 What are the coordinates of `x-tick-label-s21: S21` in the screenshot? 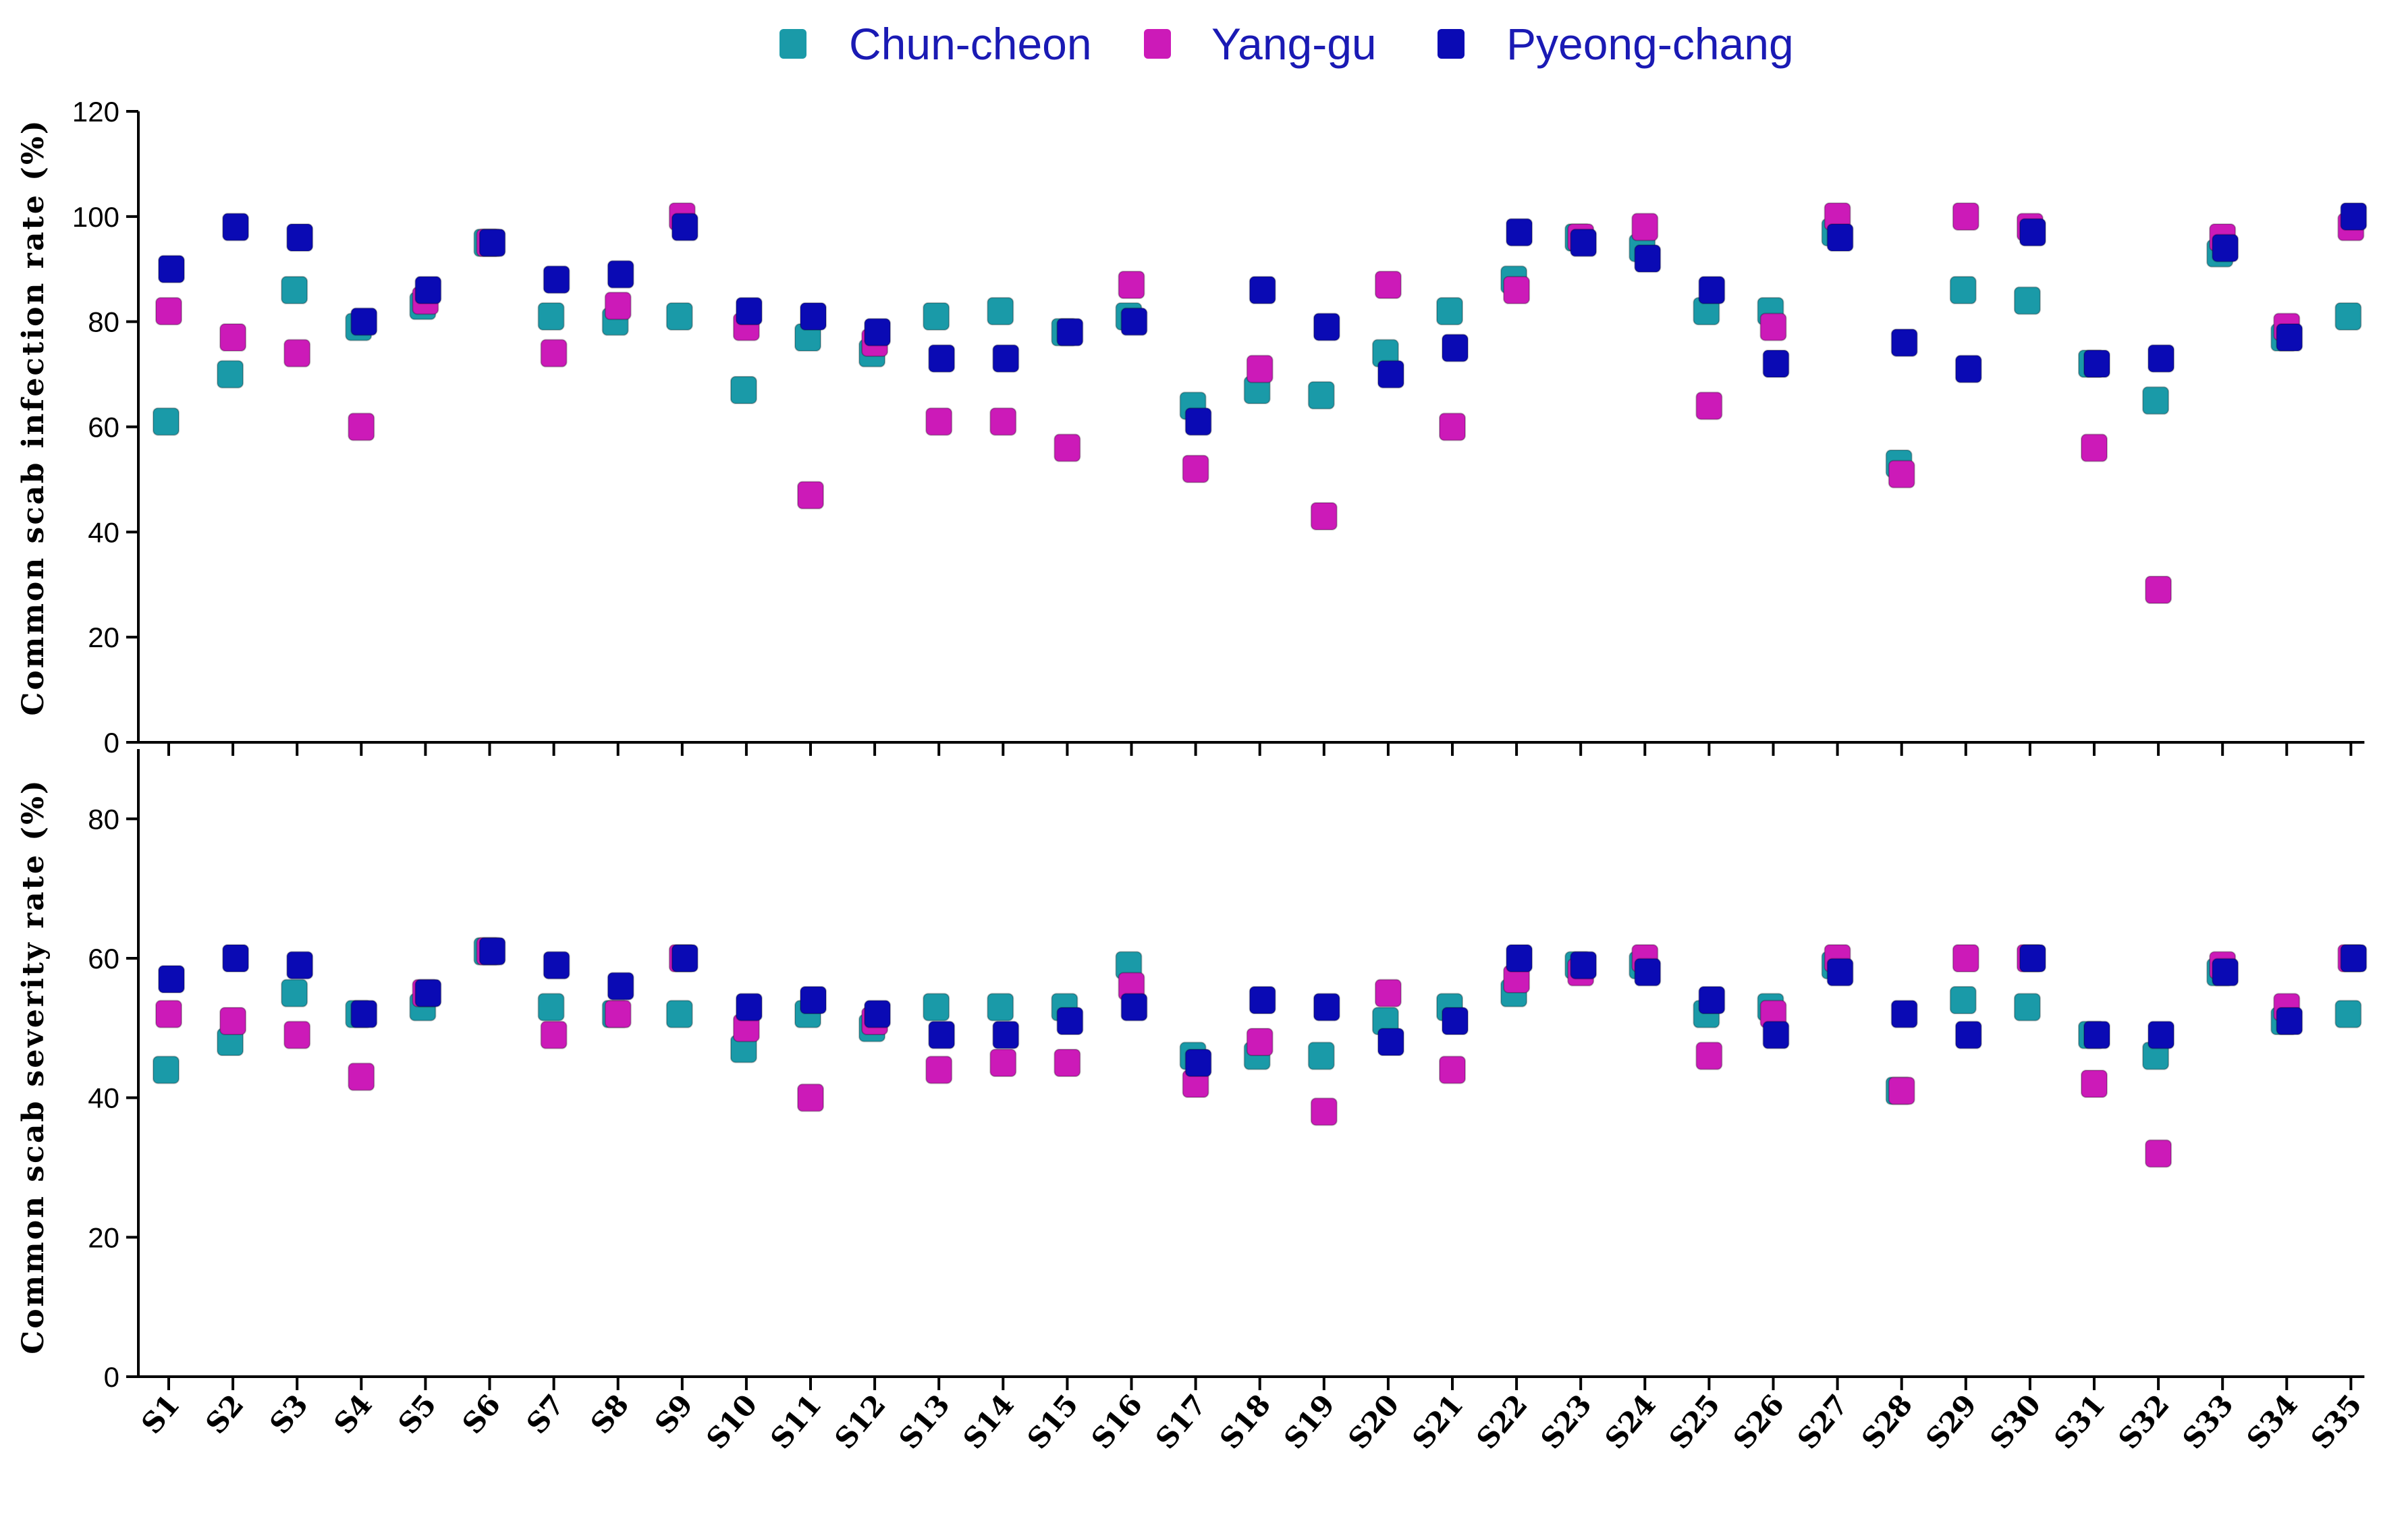 It's located at (1438, 1422).